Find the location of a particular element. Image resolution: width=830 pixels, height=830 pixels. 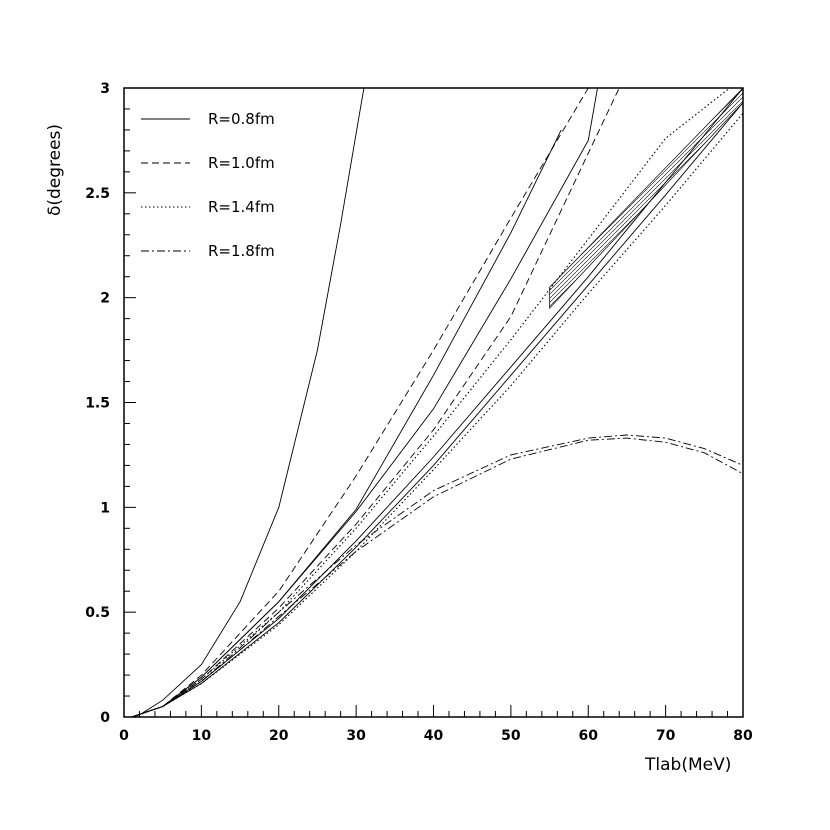

legend-label: R=1.4fm is located at coordinates (241, 207).